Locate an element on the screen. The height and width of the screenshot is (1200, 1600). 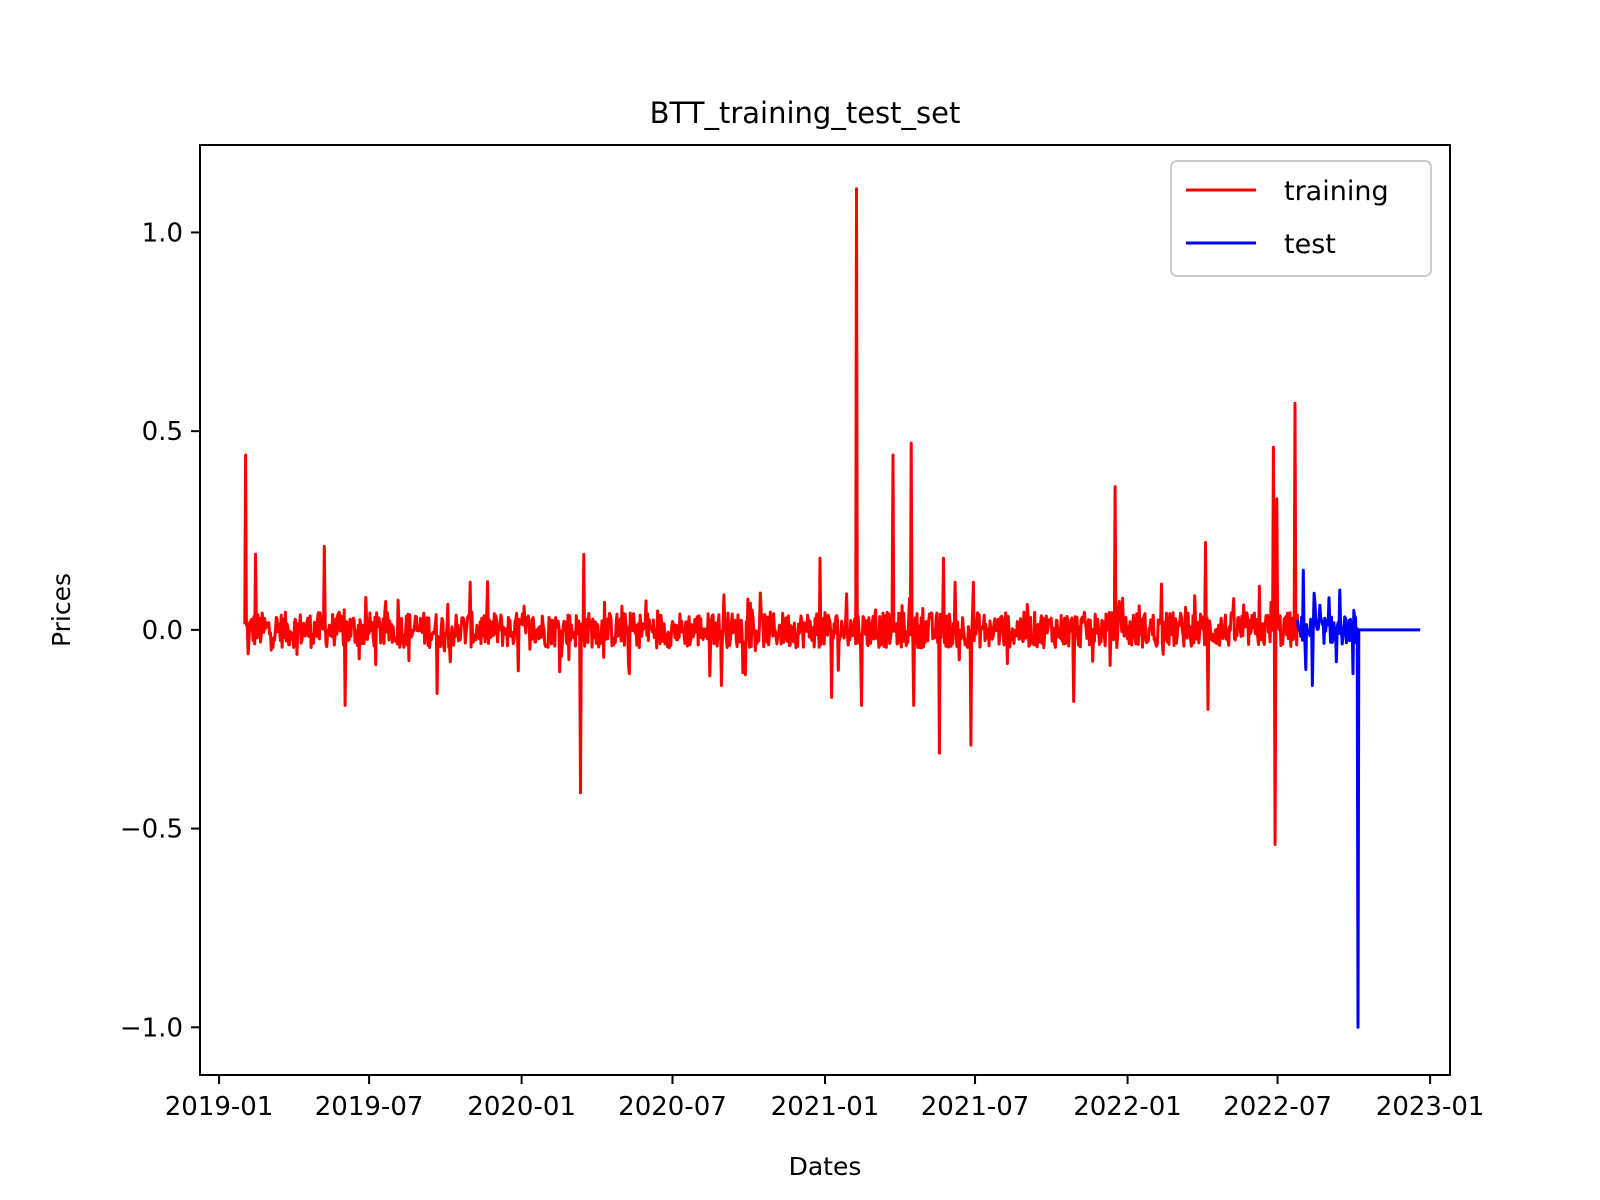
y-tick-label: 1.0 is located at coordinates (162, 233).